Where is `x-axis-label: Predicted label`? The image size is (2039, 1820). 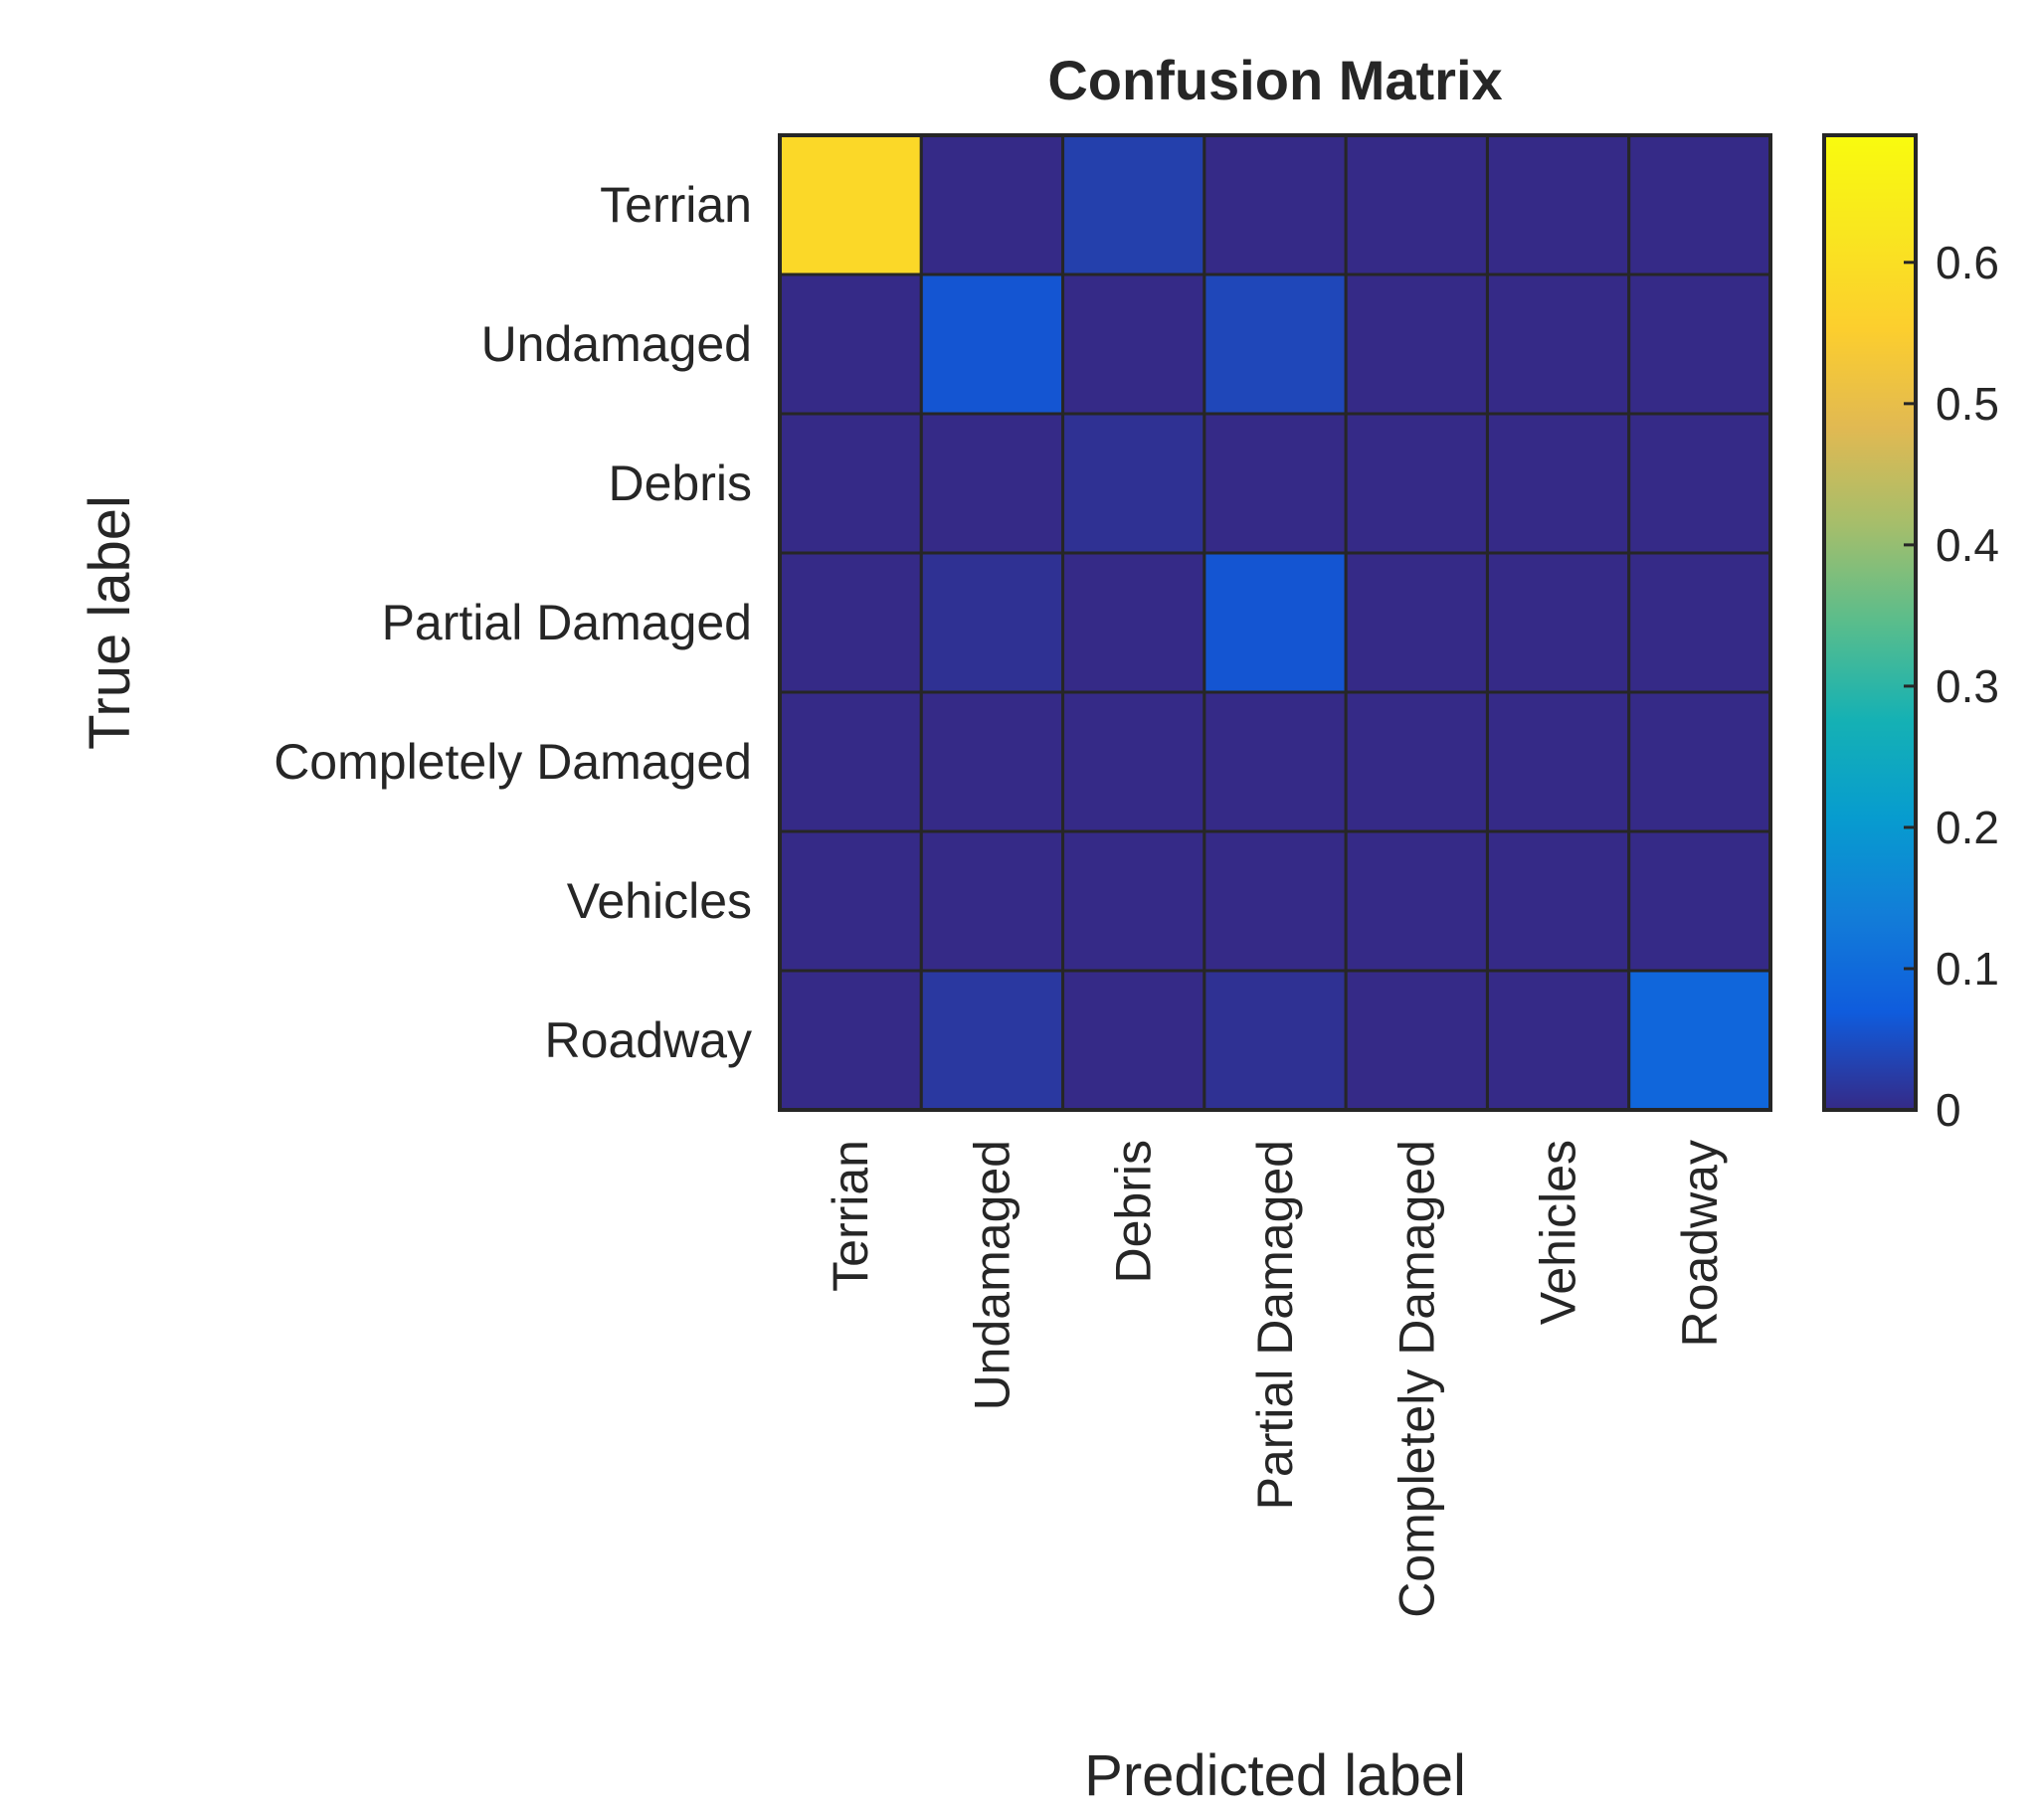 x-axis-label: Predicted label is located at coordinates (1275, 1775).